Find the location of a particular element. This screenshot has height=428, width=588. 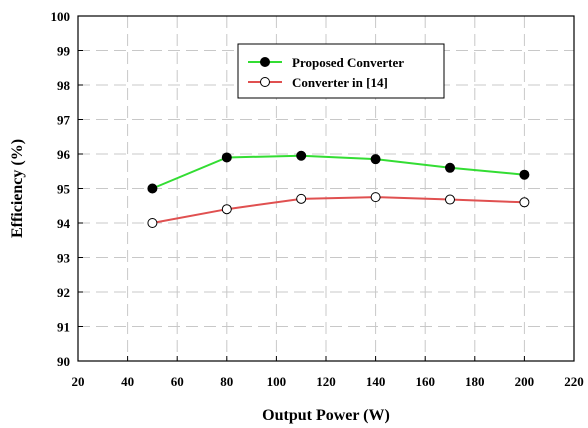

x-tick-label: 20 is located at coordinates (78, 381).